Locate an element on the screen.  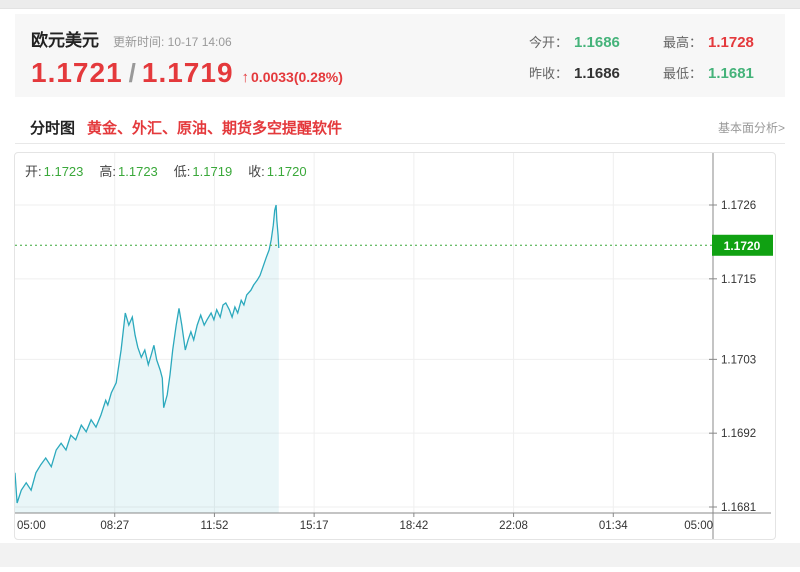
stat-prev-close: 昨收： 1.1686 is located at coordinates (574, 73).